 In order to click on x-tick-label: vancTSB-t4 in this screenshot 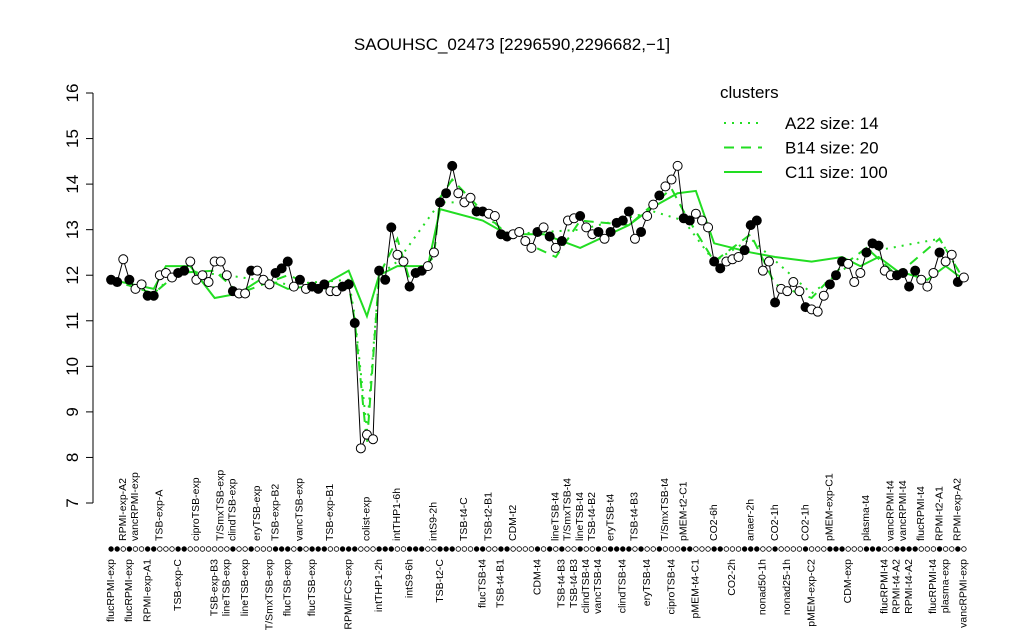, I will do `click(598, 586)`.